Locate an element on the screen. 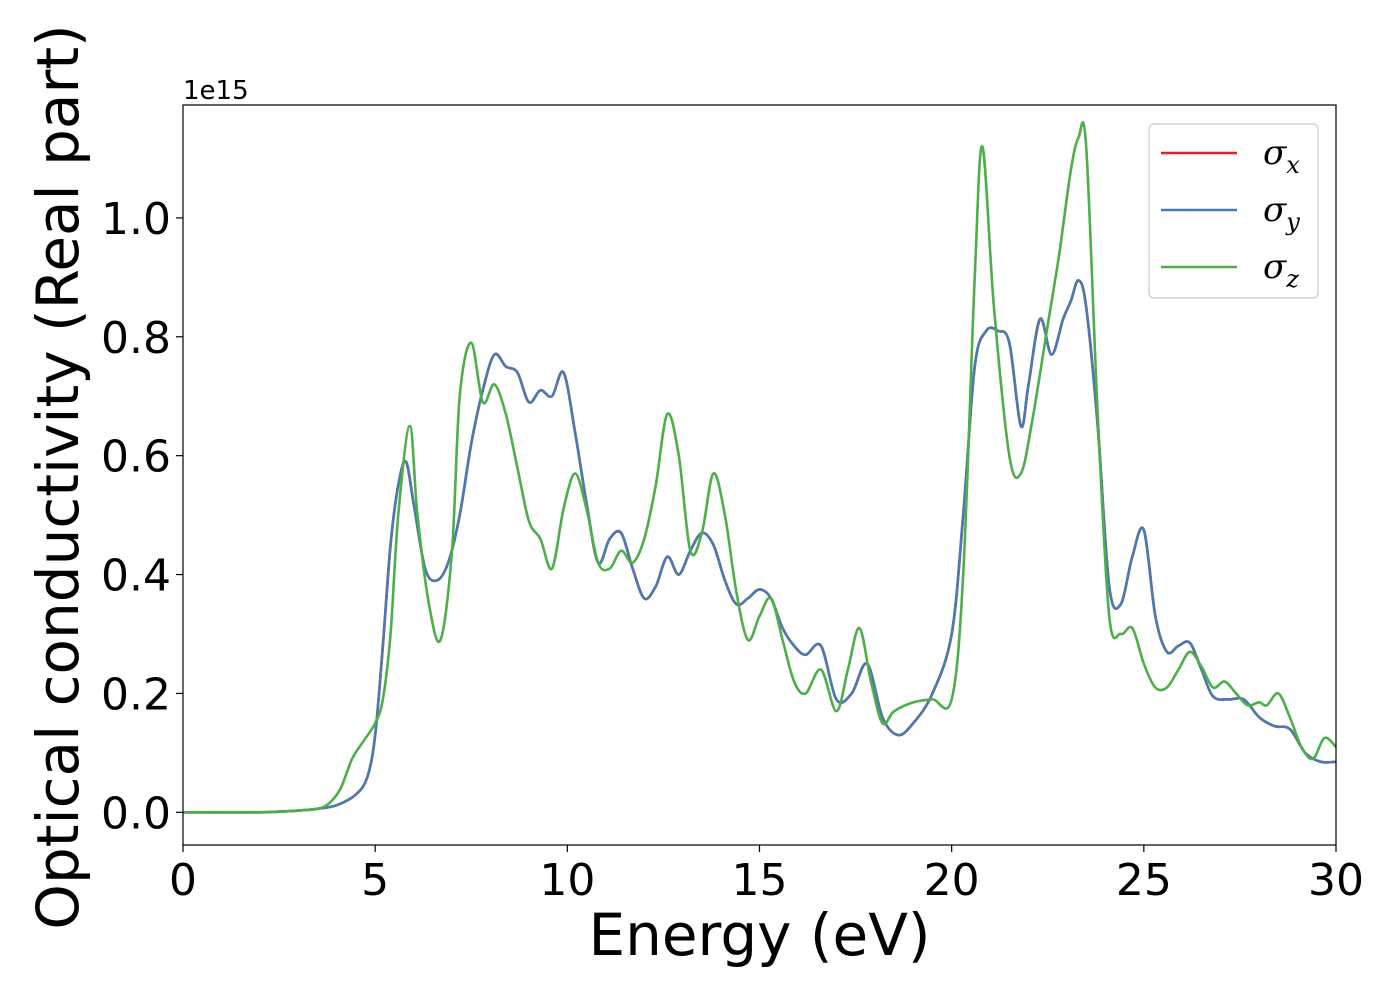  legend-label-sigma-x: σx is located at coordinates (1281, 156).